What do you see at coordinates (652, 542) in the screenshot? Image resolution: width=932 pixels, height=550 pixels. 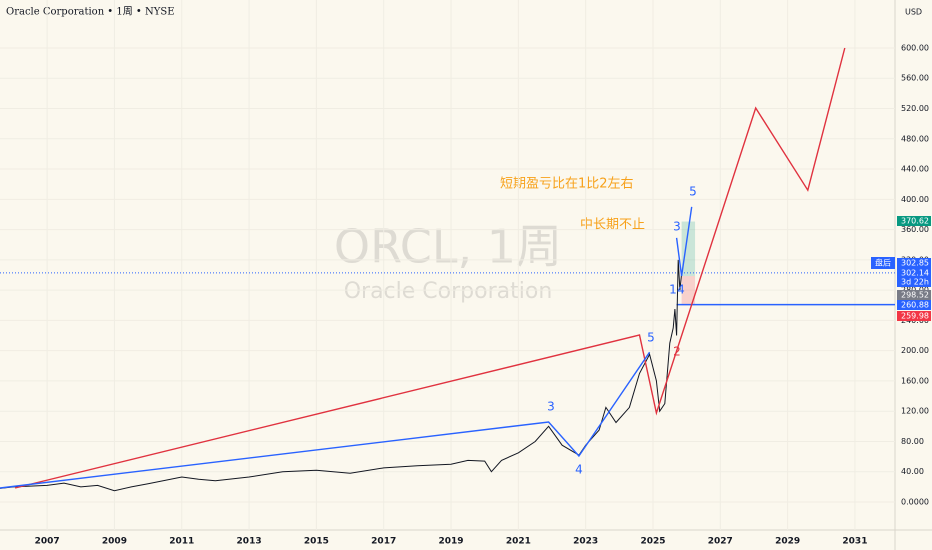 I see `x-tick-label: 2025` at bounding box center [652, 542].